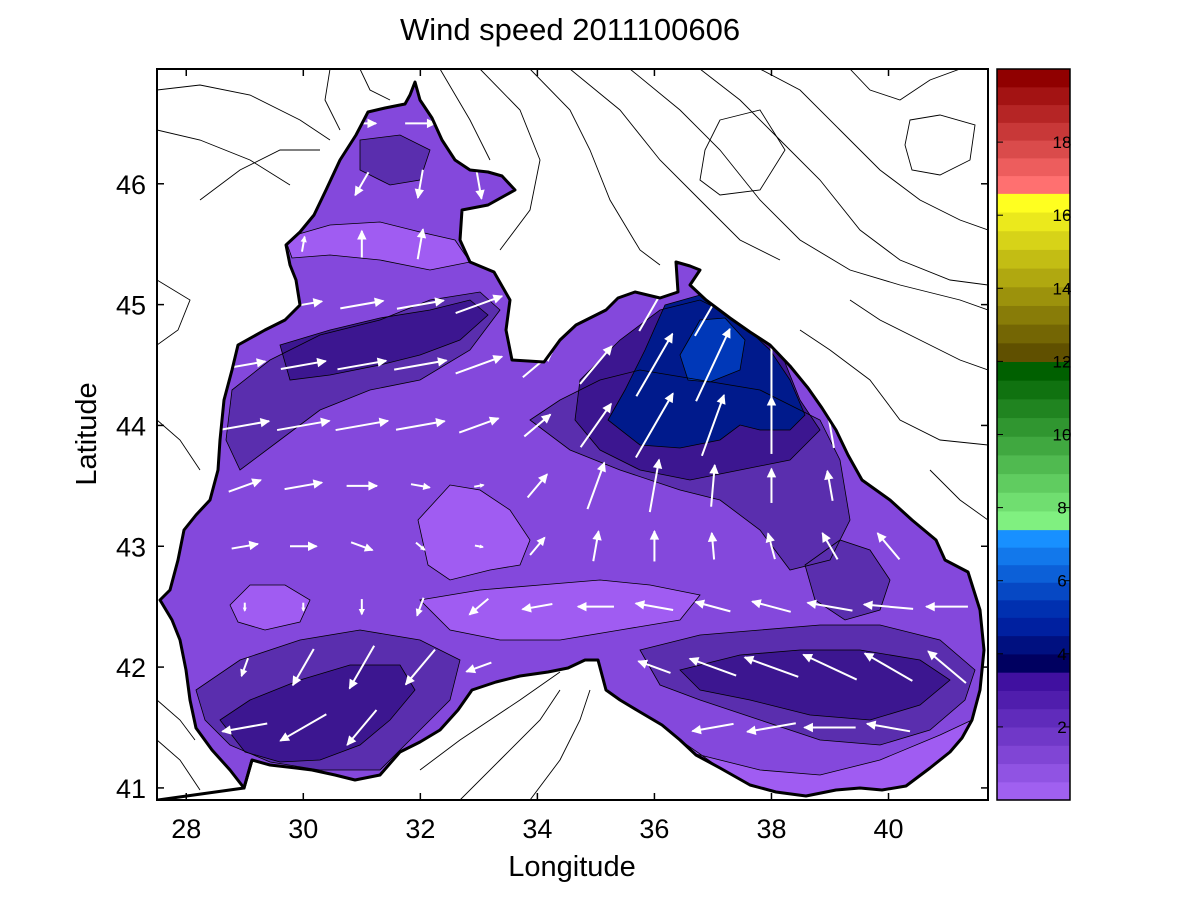 The height and width of the screenshot is (900, 1200). I want to click on y-tick-label: 44, so click(131, 426).